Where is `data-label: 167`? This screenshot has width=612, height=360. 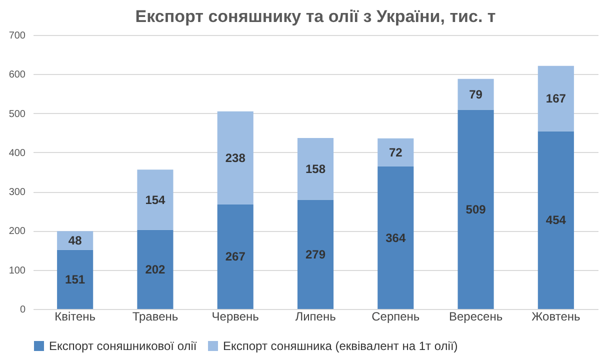 data-label: 167 is located at coordinates (556, 99).